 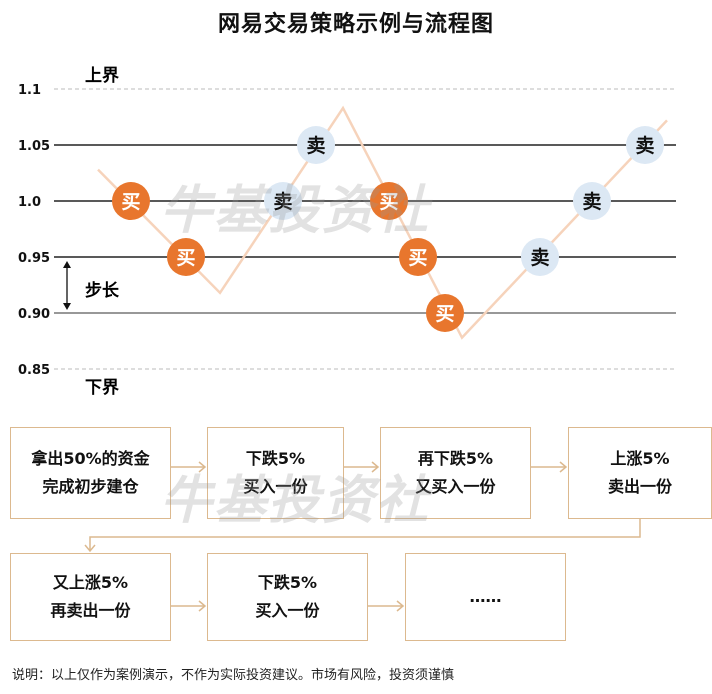 I want to click on upper-bound-label: 上界, so click(x=102, y=76).